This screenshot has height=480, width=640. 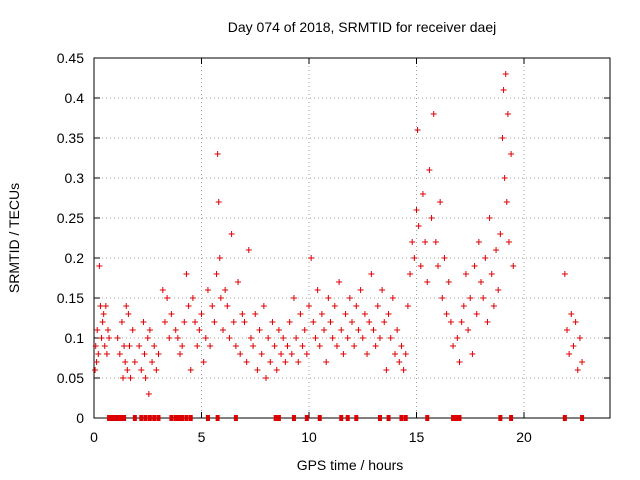 I want to click on x-tick-label: 20, so click(x=524, y=437).